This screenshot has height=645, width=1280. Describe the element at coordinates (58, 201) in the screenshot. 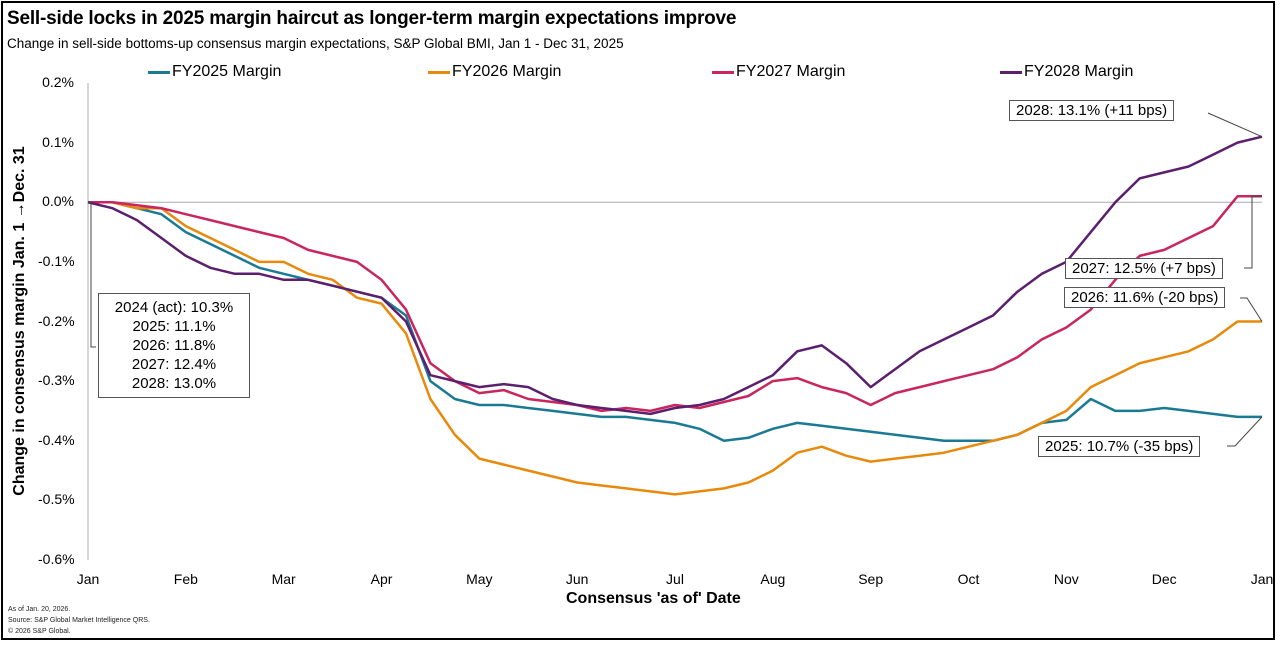

I see `y-tick-label: 0.0%` at that location.